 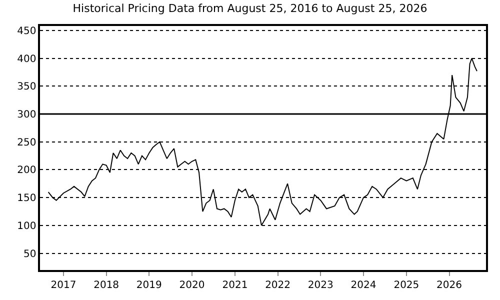 What do you see at coordinates (26, 226) in the screenshot?
I see `y-tick-label: 100` at bounding box center [26, 226].